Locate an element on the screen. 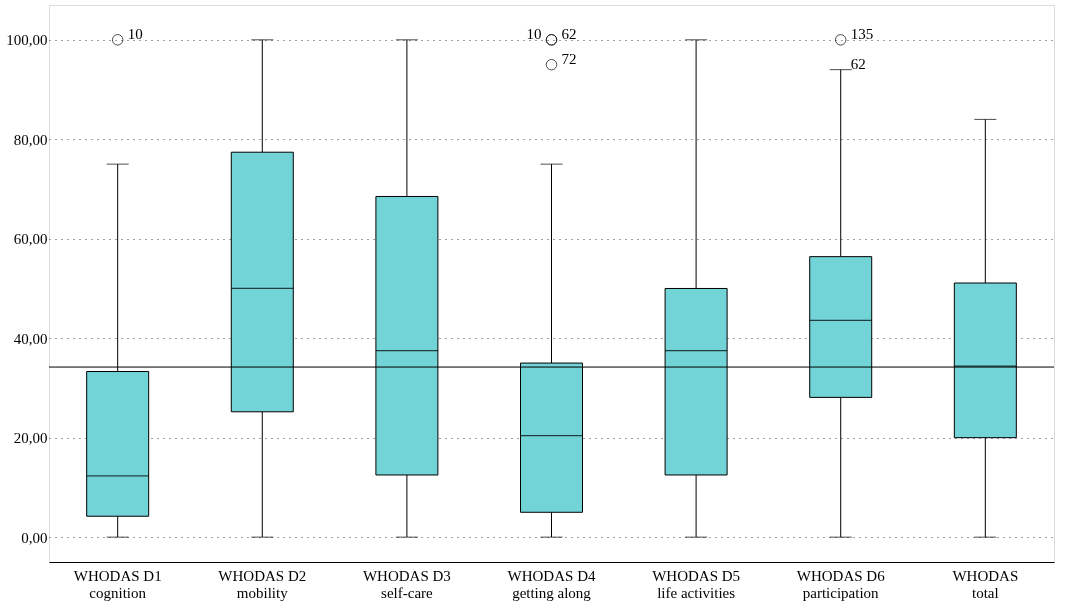 This screenshot has width=1074, height=616. x-tick-label: WHODAS D3 self-care is located at coordinates (406, 584).